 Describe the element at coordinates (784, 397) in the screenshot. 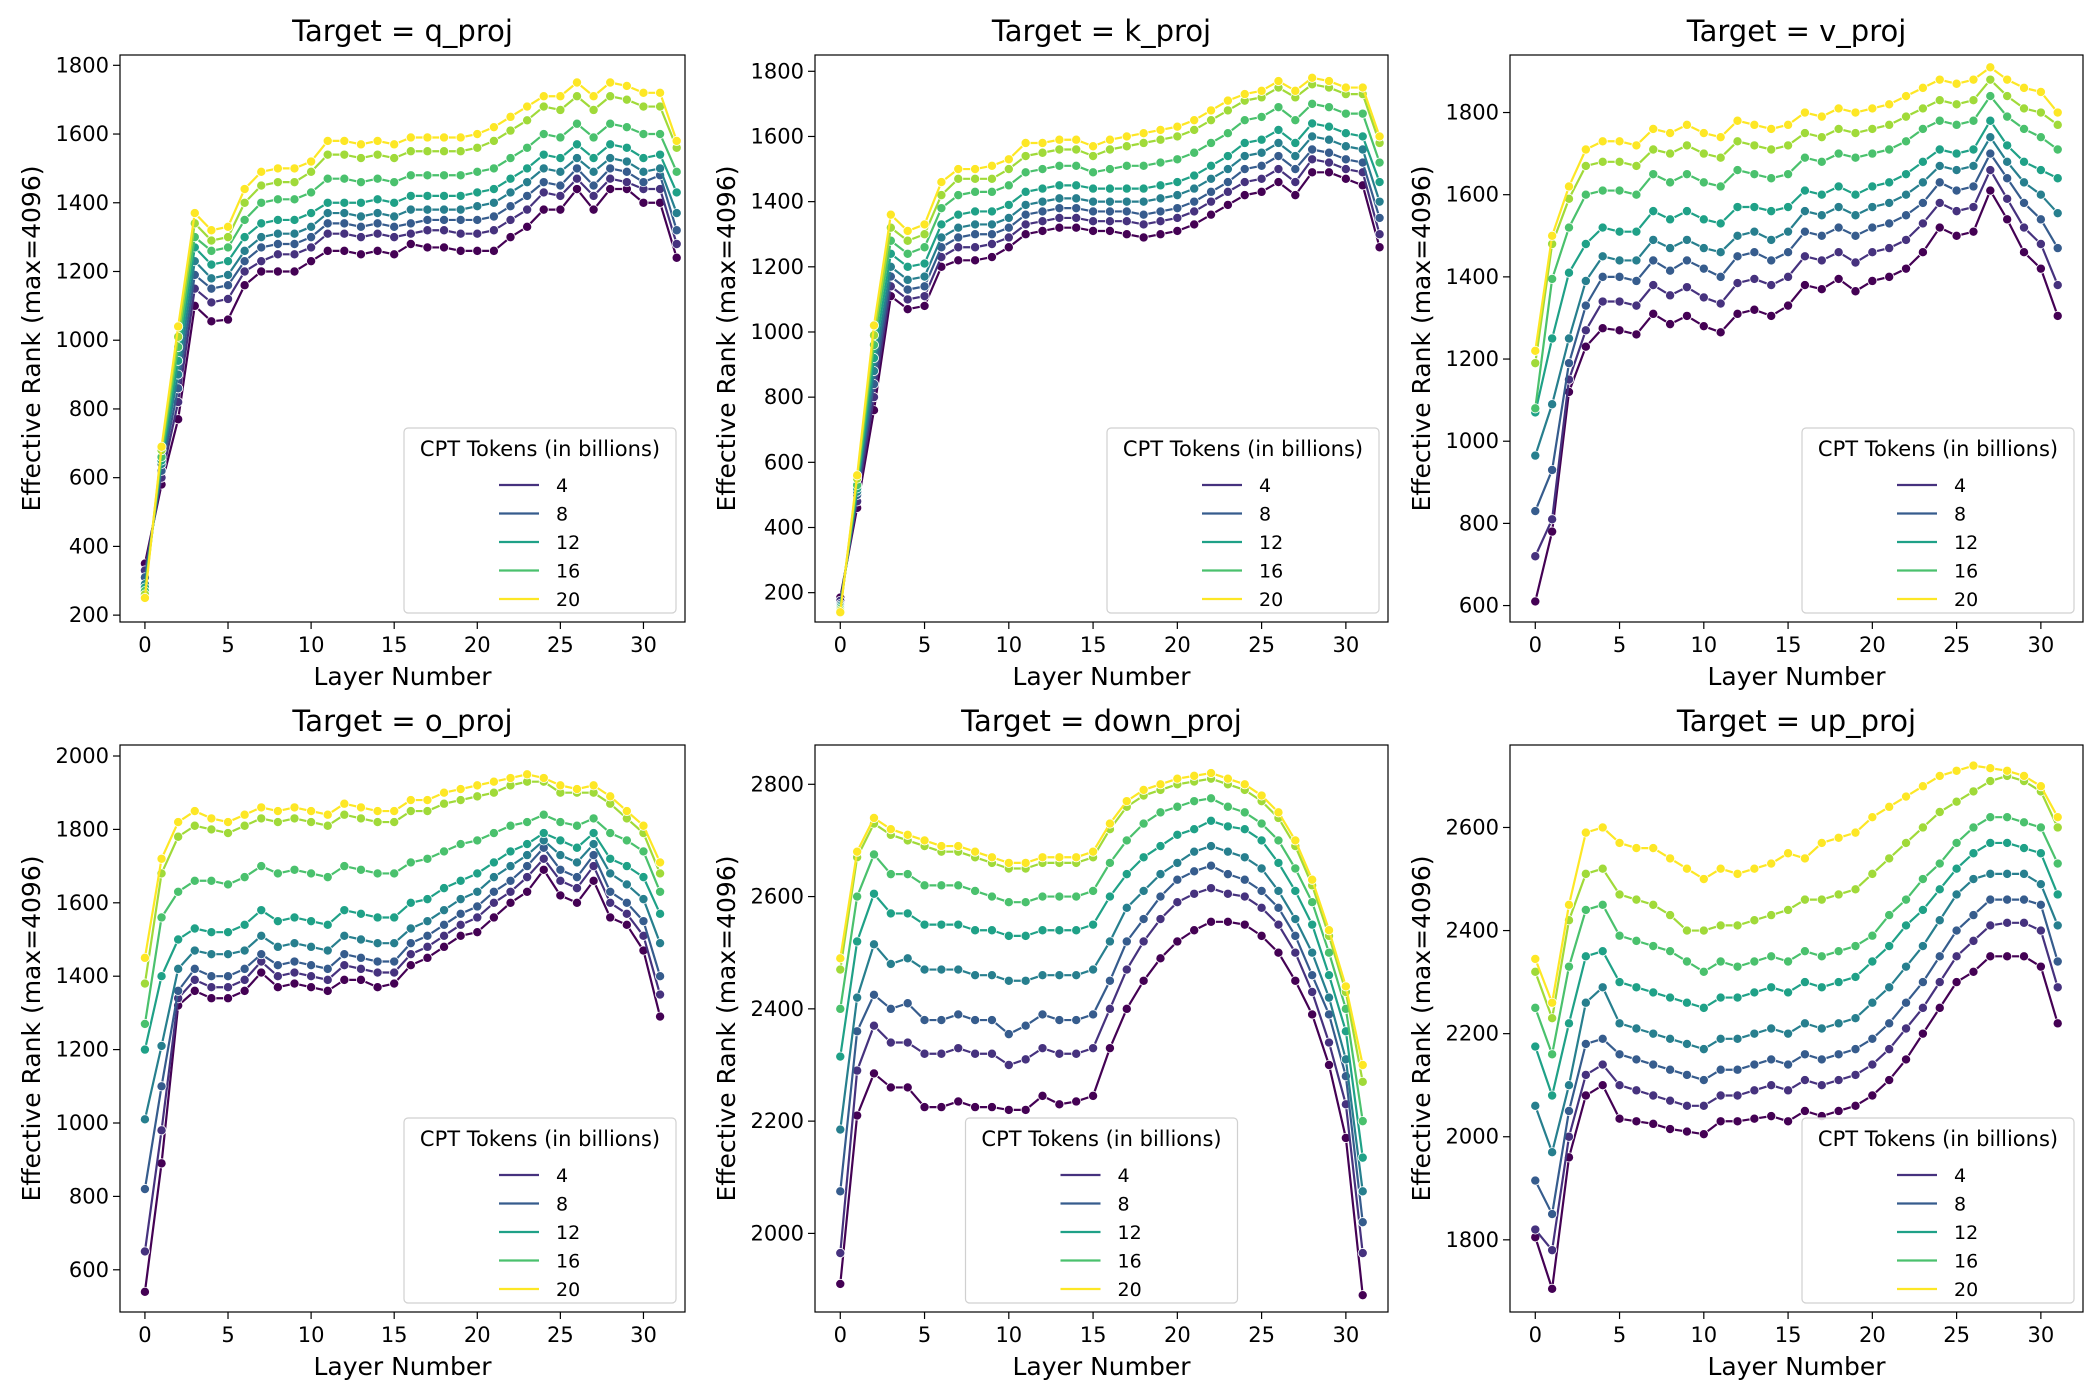

I see `y-tick-label: 800` at that location.